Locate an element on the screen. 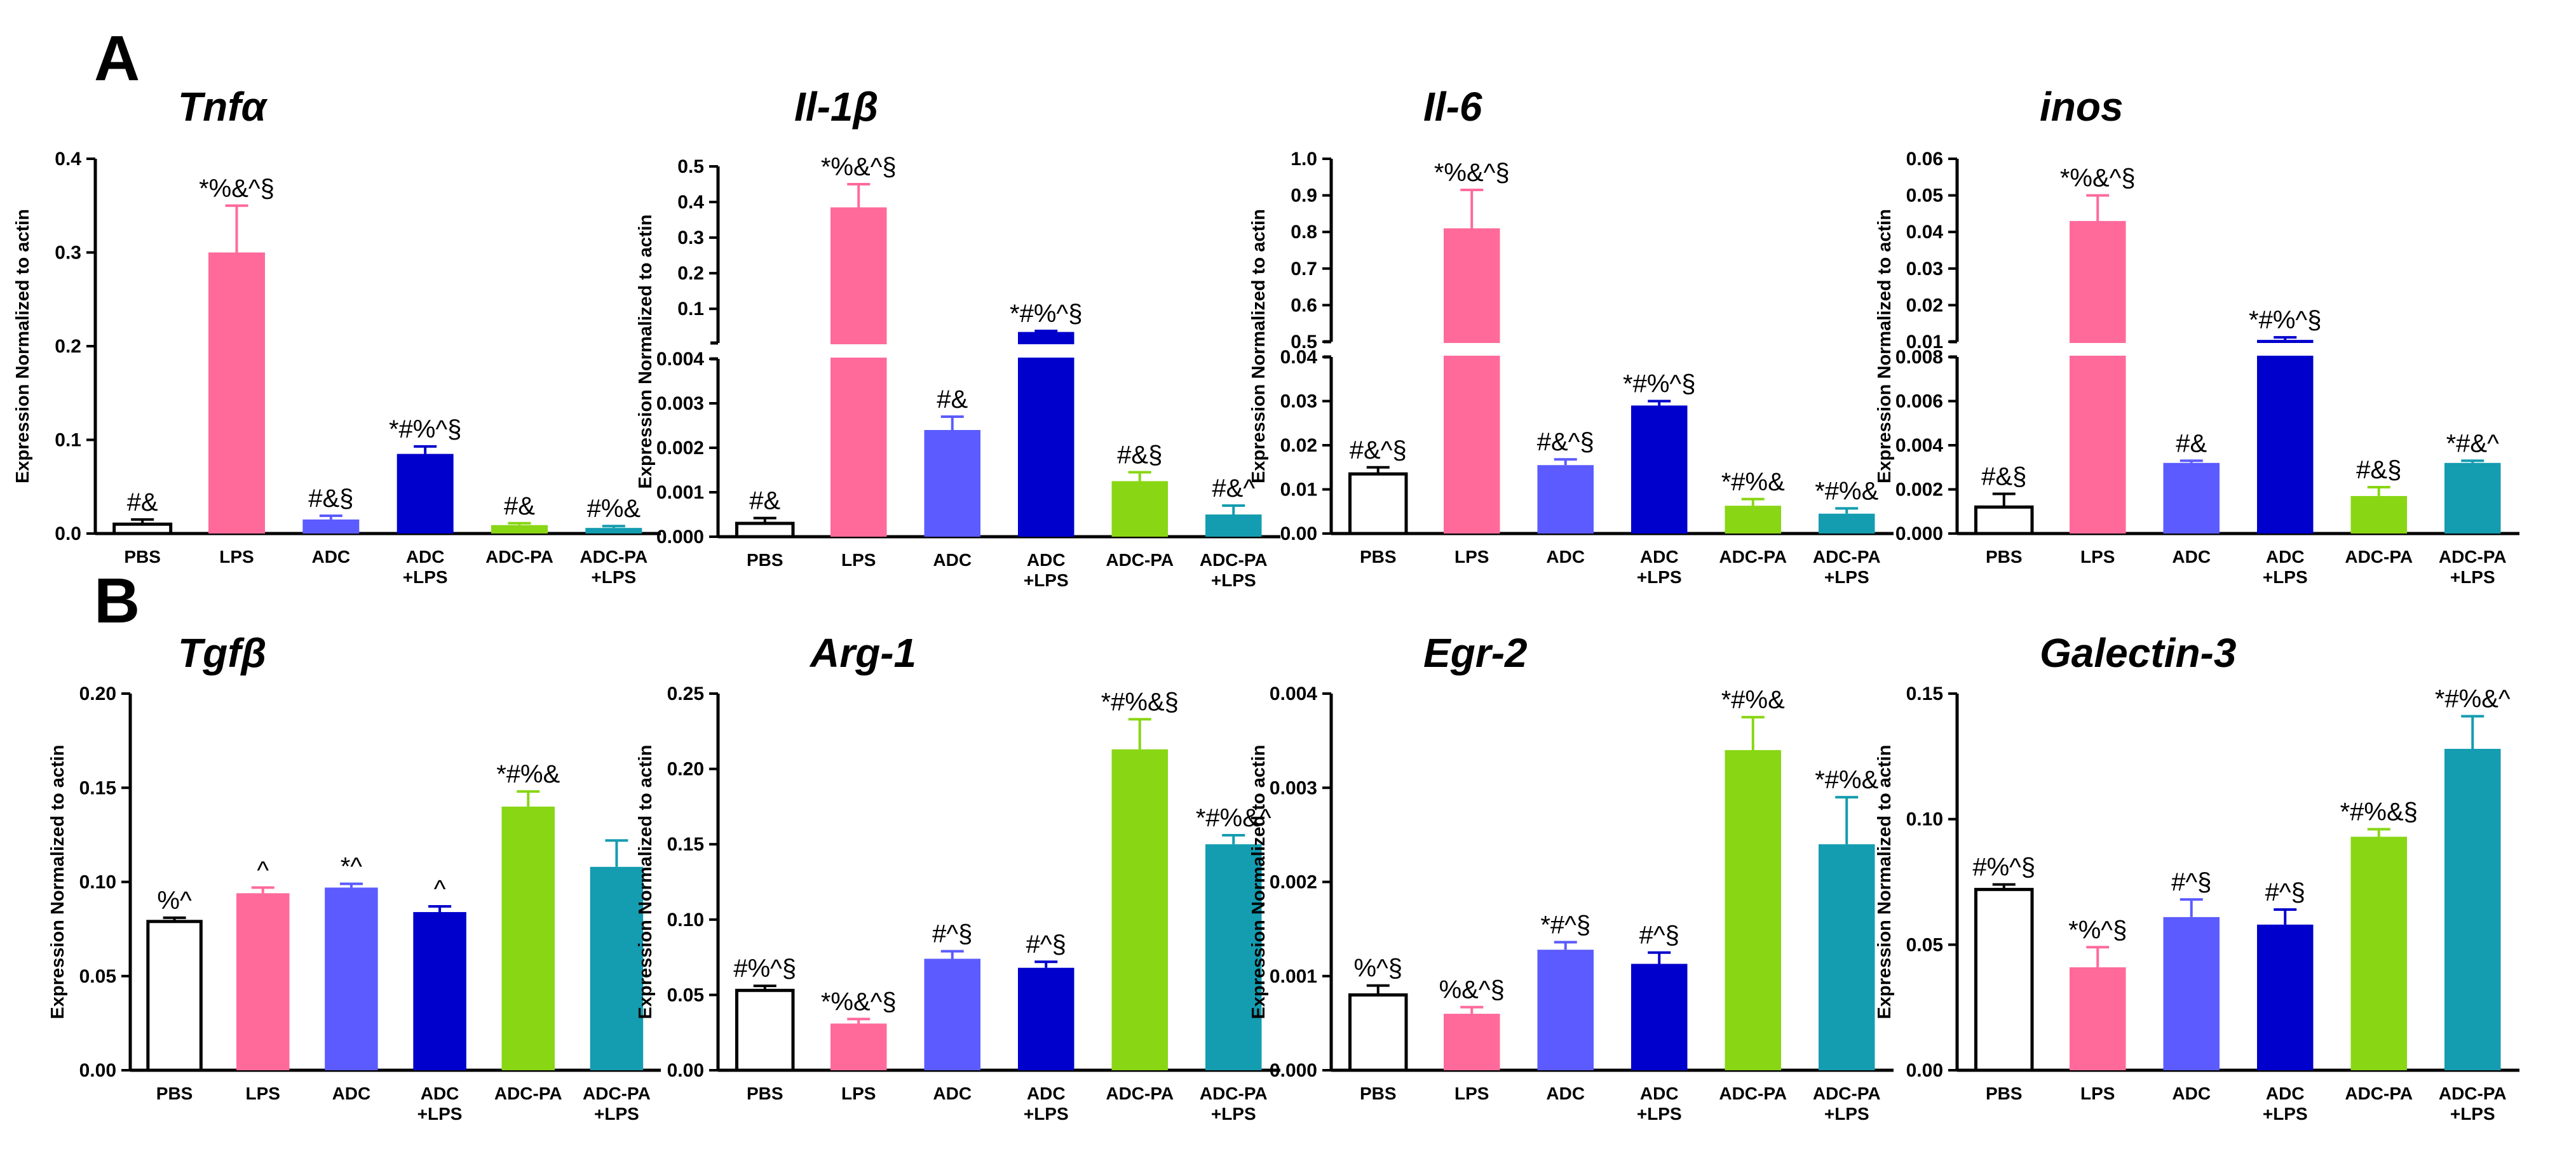  y-tick-label: 1.0 is located at coordinates (1304, 159).